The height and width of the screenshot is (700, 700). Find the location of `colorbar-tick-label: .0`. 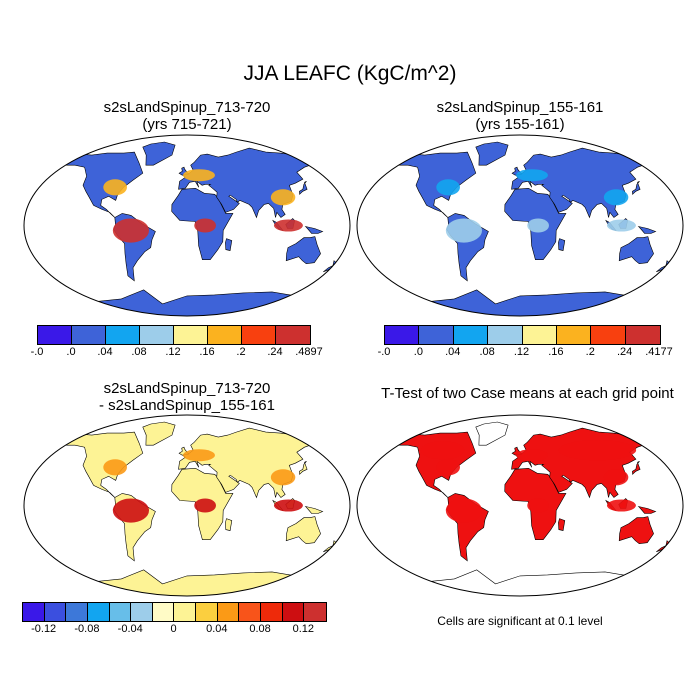

colorbar-tick-label: .0 is located at coordinates (71, 352).